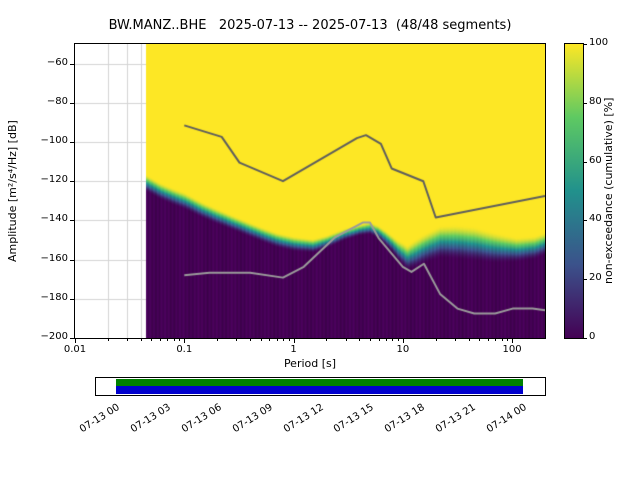  What do you see at coordinates (54, 180) in the screenshot?
I see `y-tick-label: −120` at bounding box center [54, 180].